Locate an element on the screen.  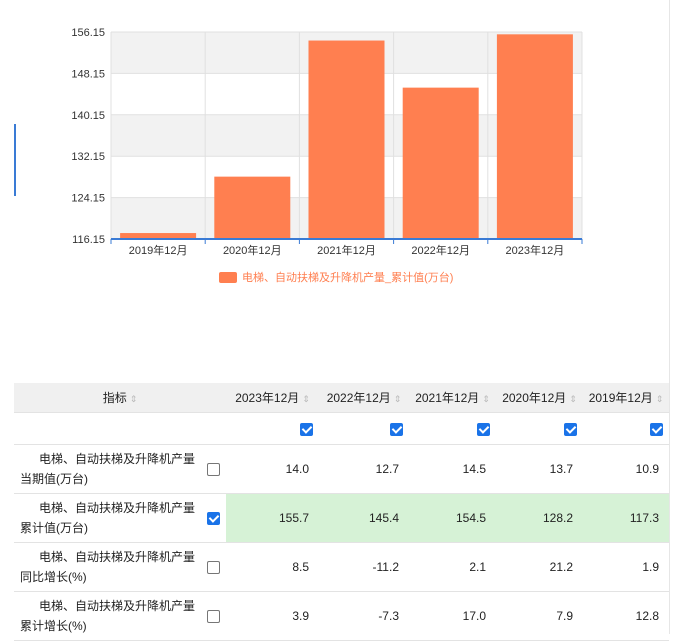
table-cell: 12.8 is located at coordinates (626, 616).